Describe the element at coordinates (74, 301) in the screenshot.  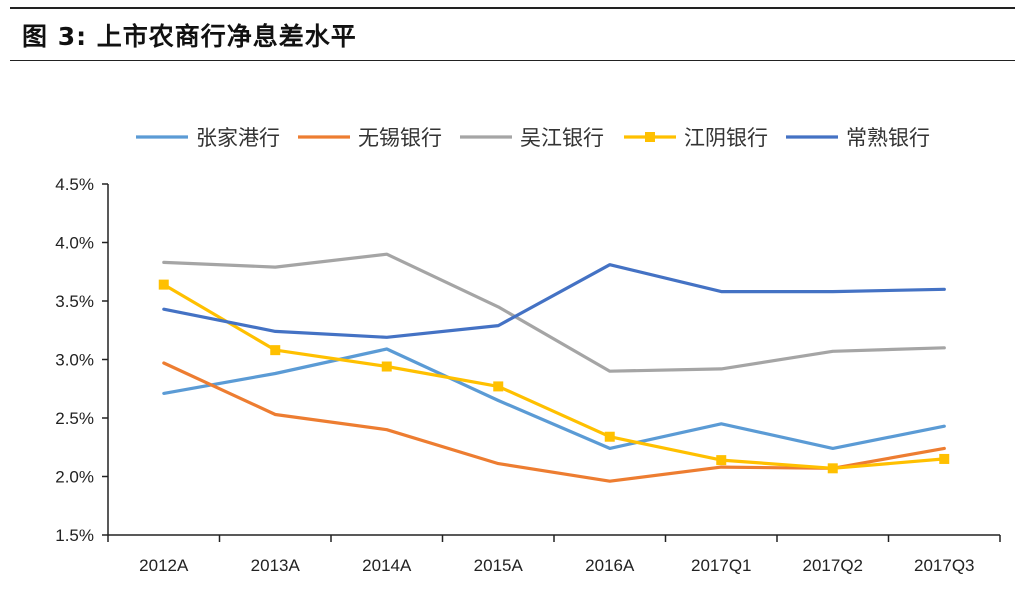
I see `y-tick-label: 3.5%` at that location.